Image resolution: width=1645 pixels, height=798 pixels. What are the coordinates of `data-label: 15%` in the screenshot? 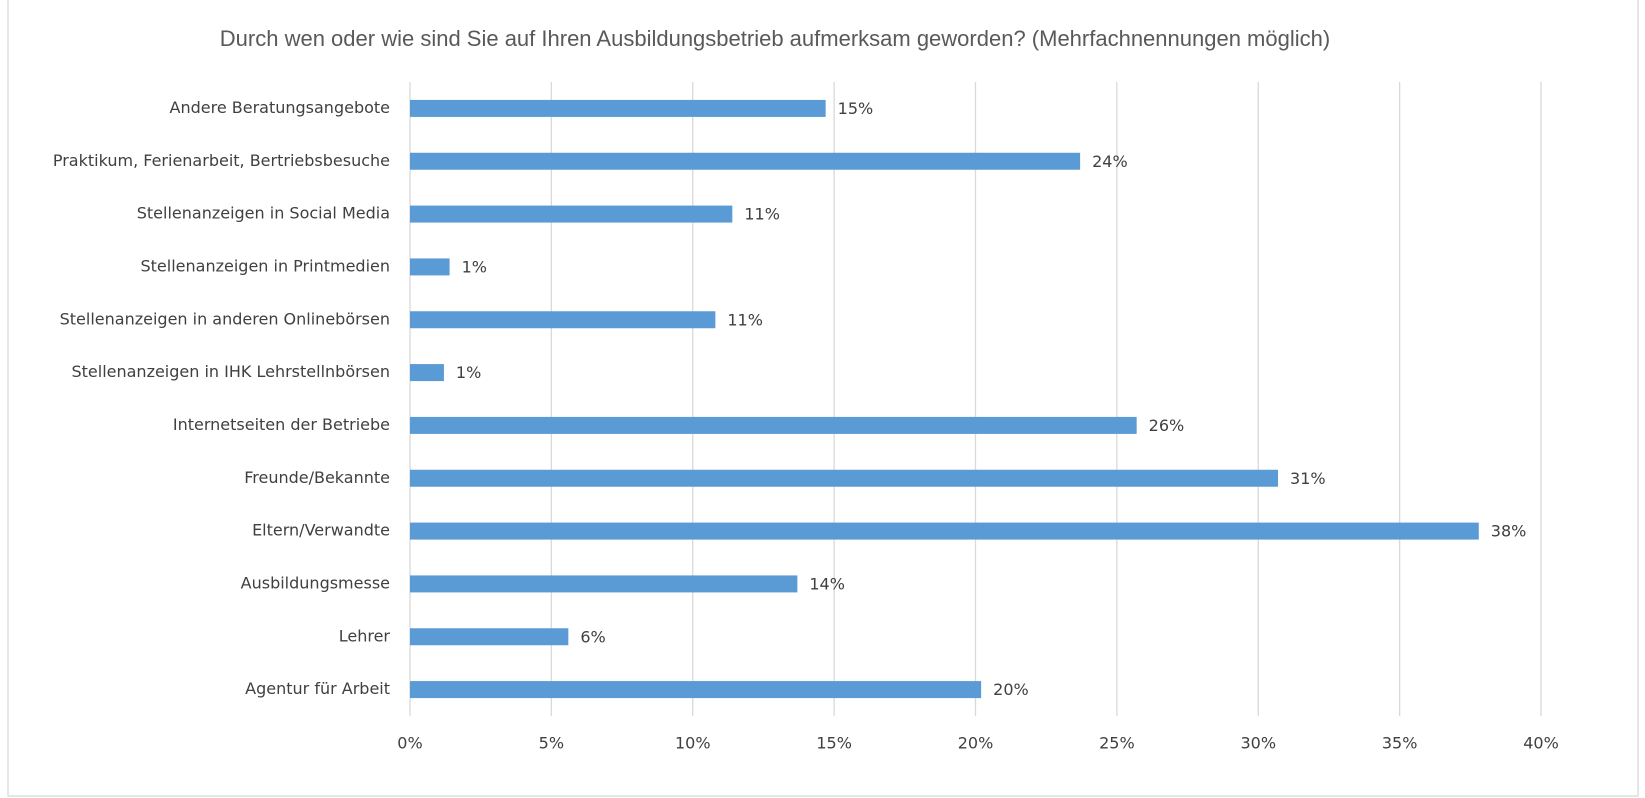 It's located at (856, 108).